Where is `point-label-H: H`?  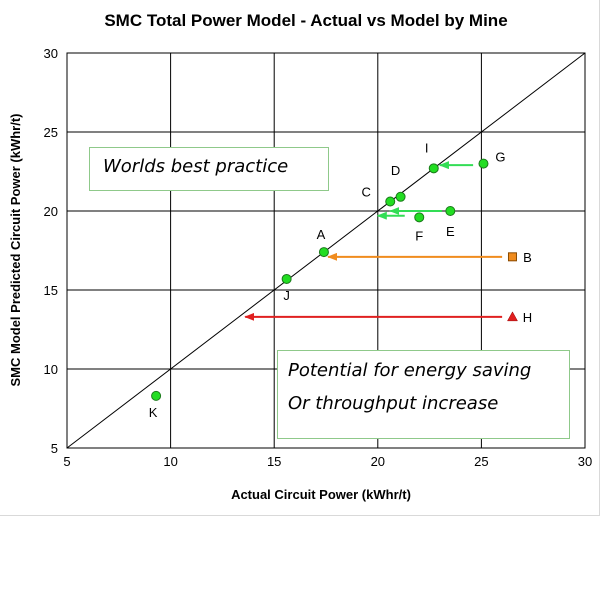 point-label-H: H is located at coordinates (527, 317).